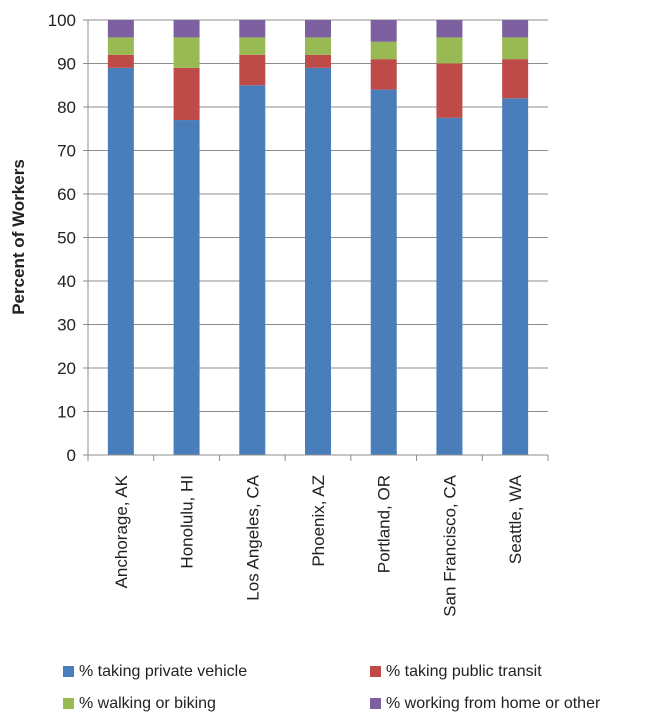 This screenshot has height=719, width=647. Describe the element at coordinates (515, 519) in the screenshot. I see `x-category-label: Seattle, WA` at that location.